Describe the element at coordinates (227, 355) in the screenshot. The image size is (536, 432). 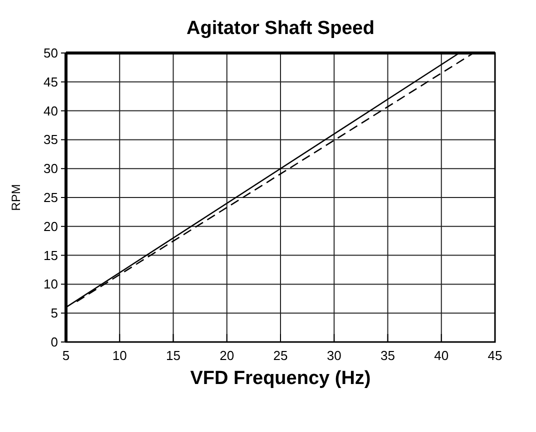
I see `x-tick-label: 20` at that location.